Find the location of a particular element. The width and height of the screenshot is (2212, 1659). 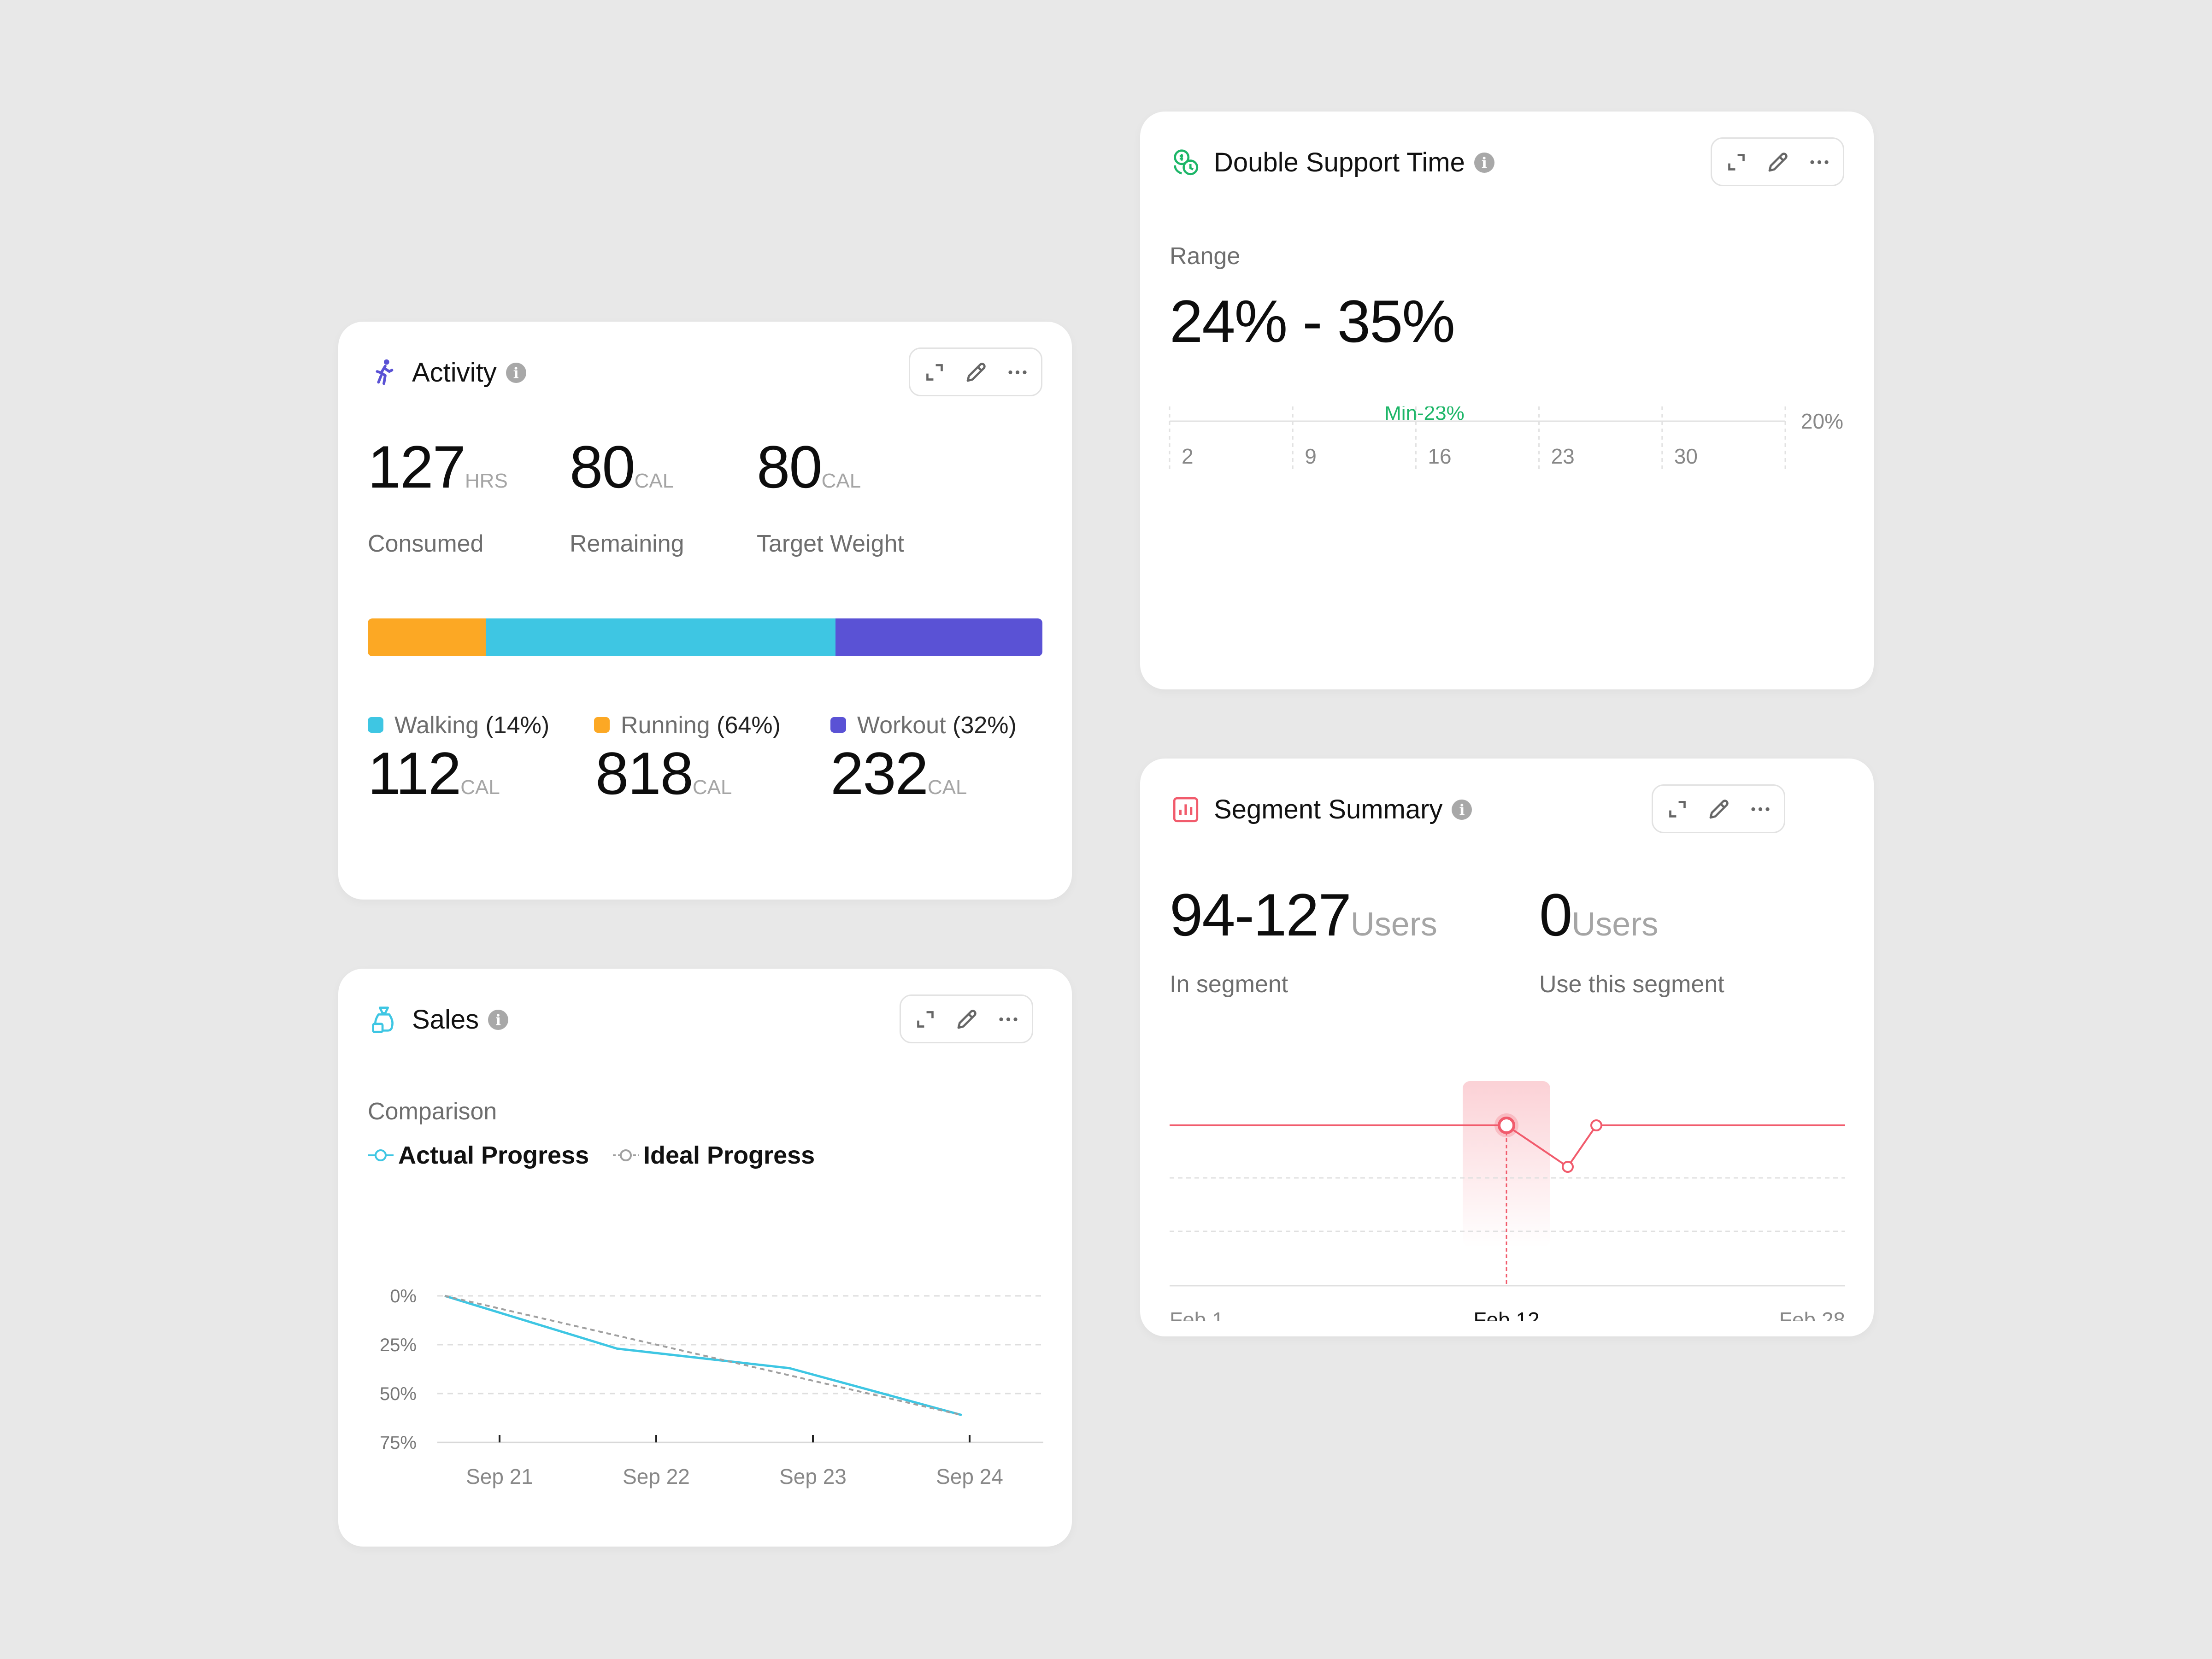

actual-progress-line is located at coordinates (703, 1355).